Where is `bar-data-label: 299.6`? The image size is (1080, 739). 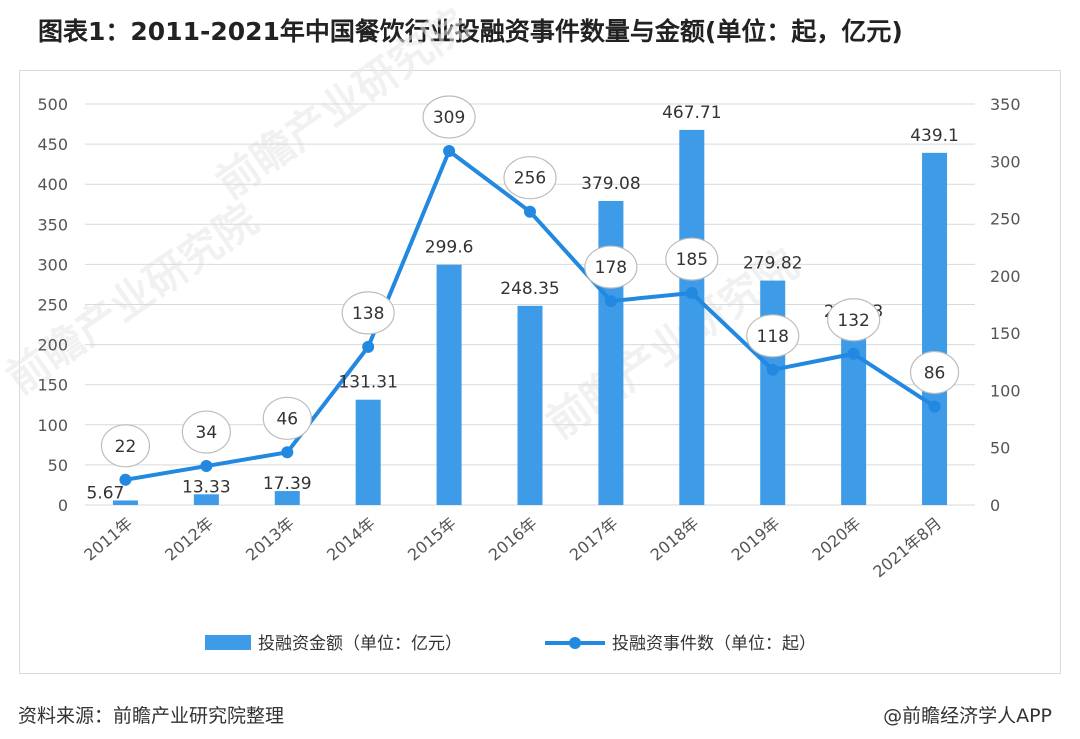 bar-data-label: 299.6 is located at coordinates (449, 248).